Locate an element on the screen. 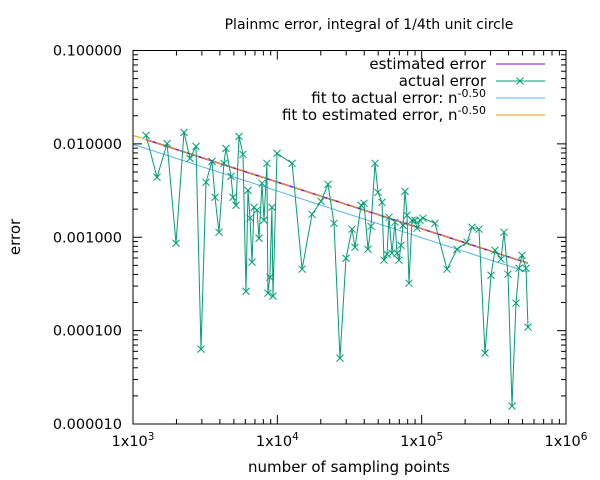  legend-marker is located at coordinates (520, 81).